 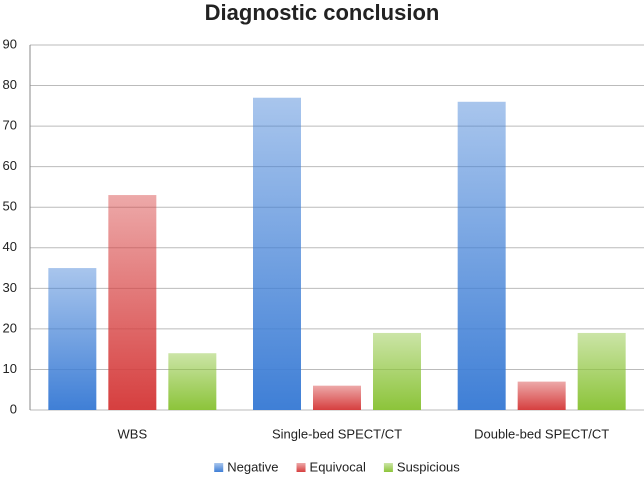 What do you see at coordinates (322, 12) in the screenshot?
I see `chart-title: Diagnostic conclusion` at bounding box center [322, 12].